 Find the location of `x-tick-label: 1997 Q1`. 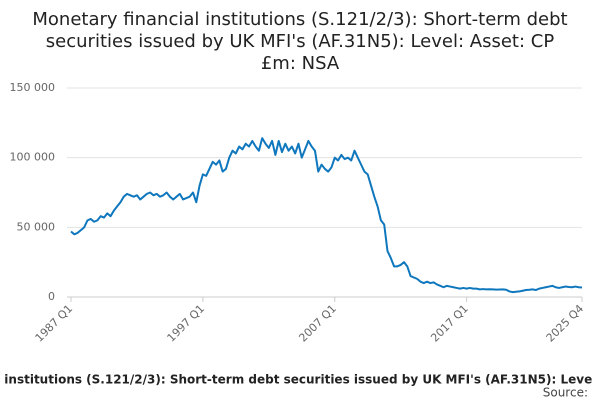

x-tick-label: 1997 Q1 is located at coordinates (186, 323).